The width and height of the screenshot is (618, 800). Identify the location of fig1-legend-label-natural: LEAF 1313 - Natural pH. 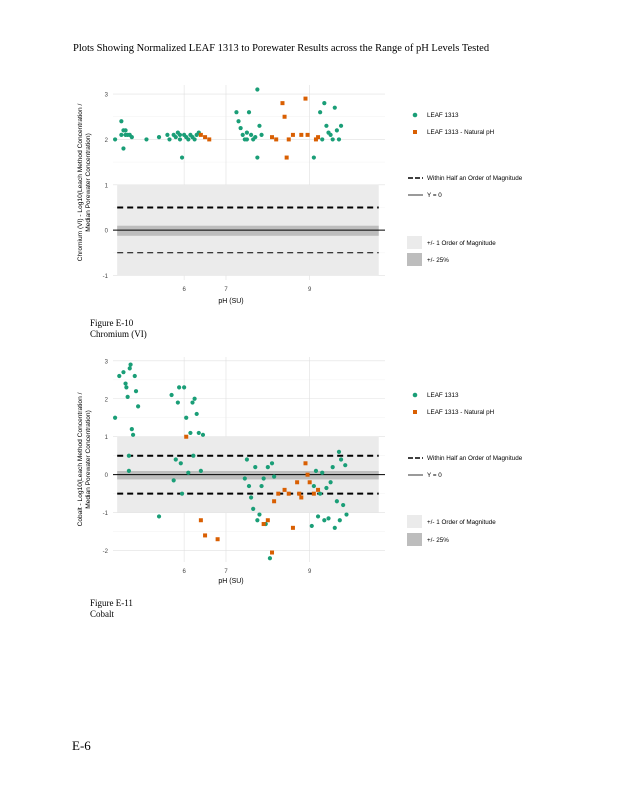
(461, 412).